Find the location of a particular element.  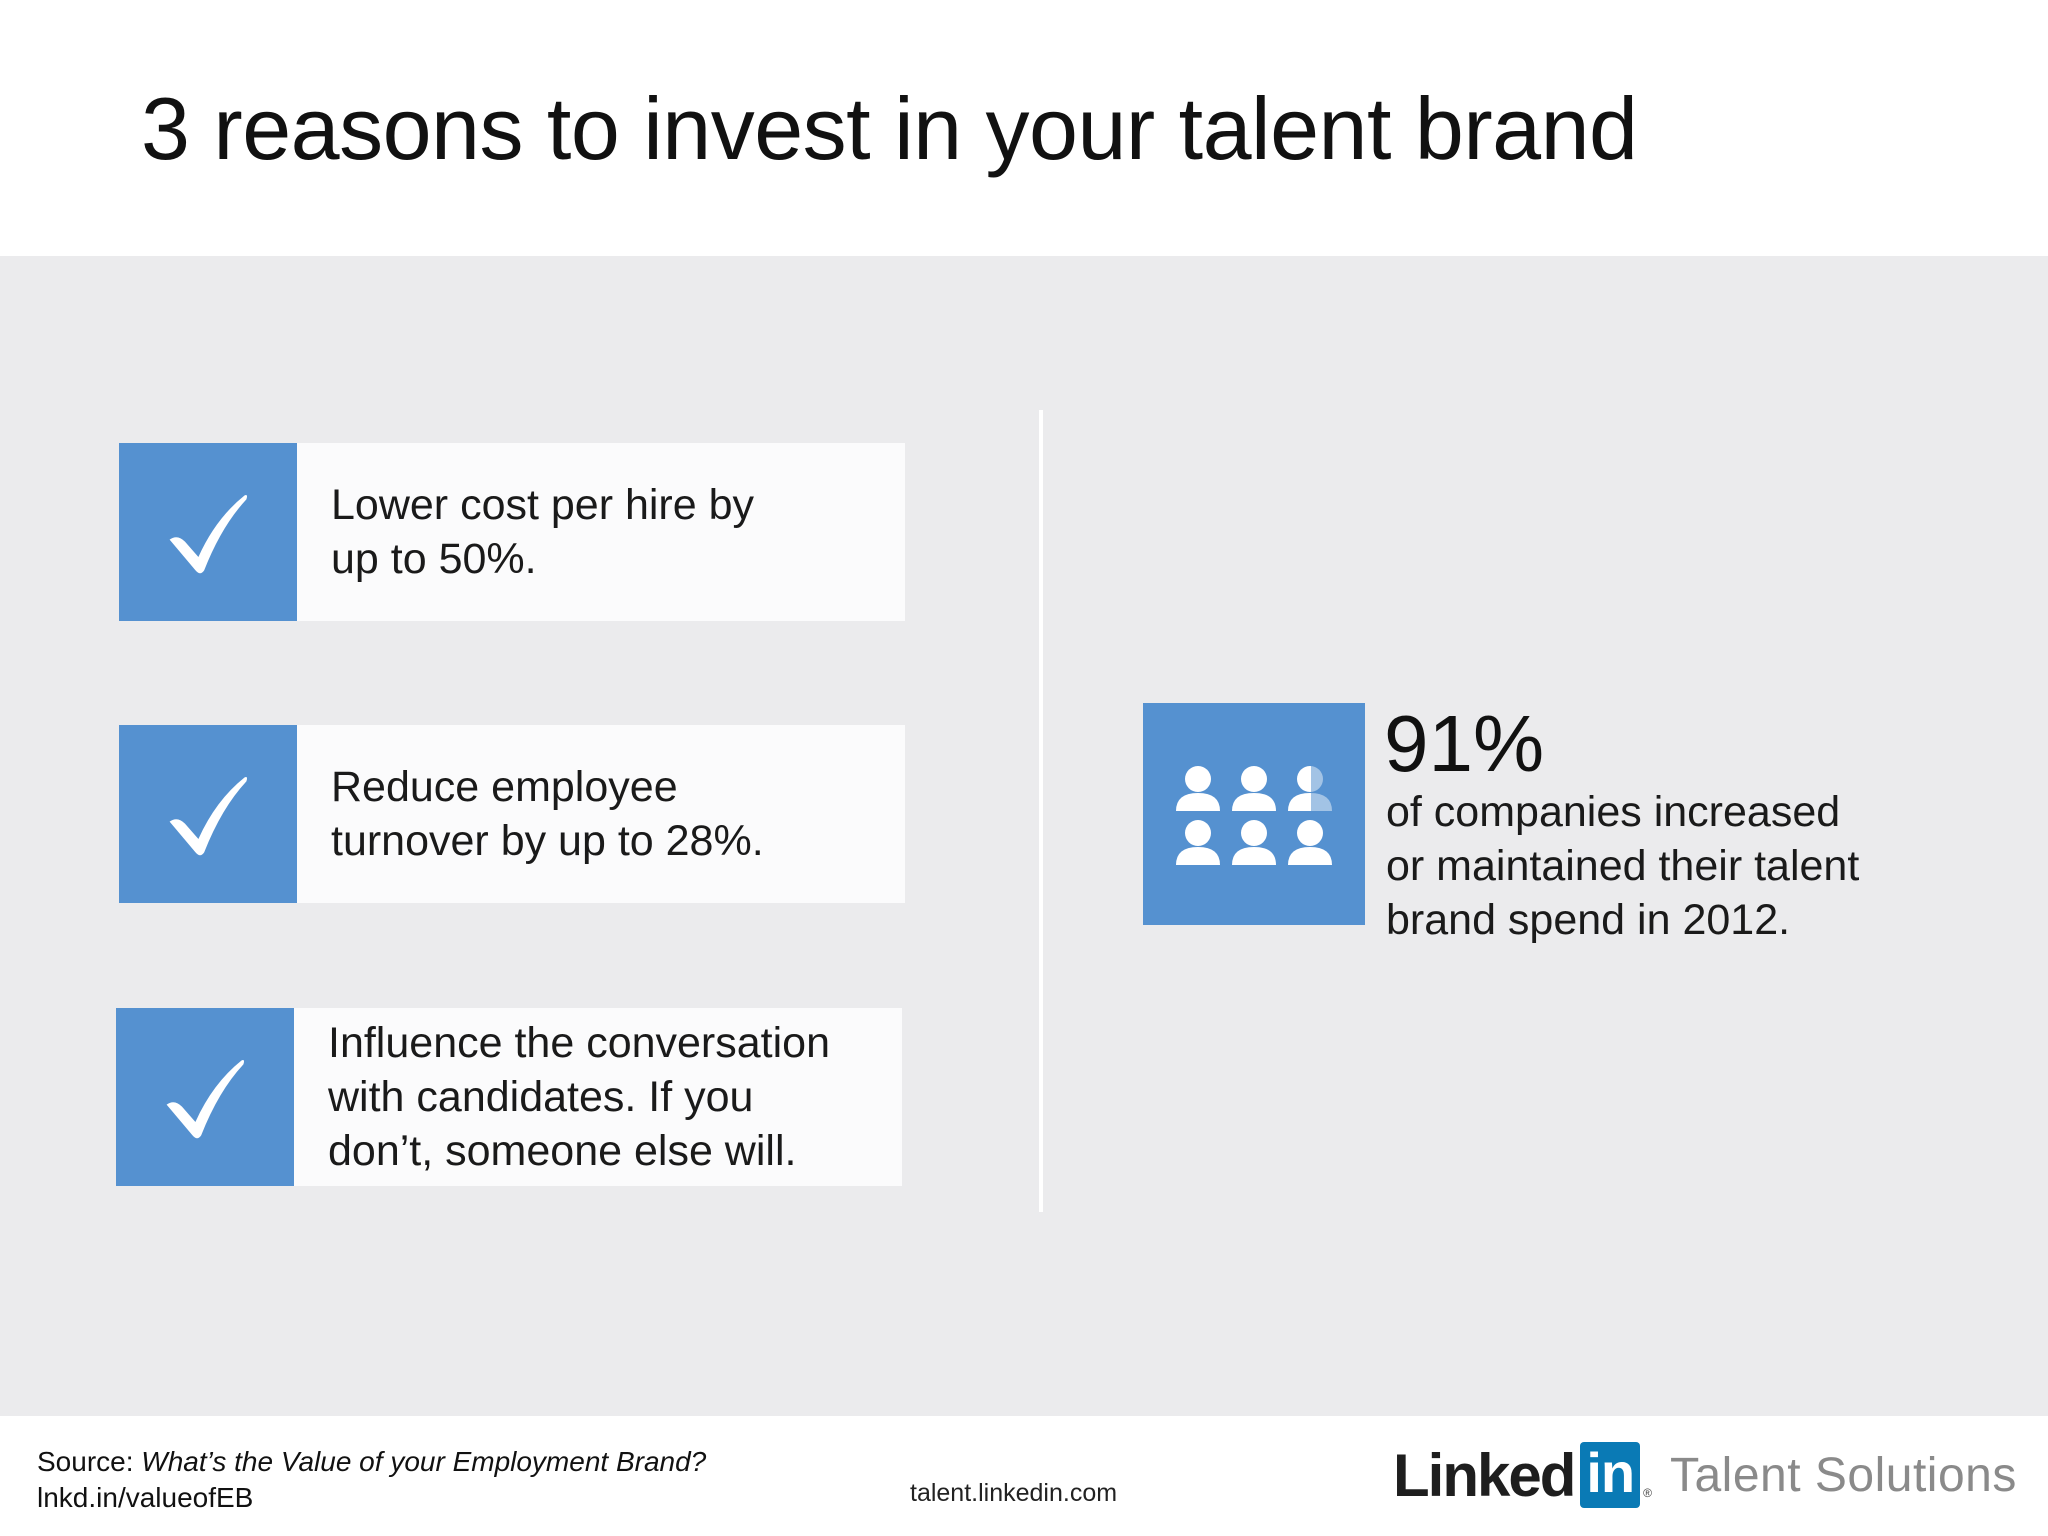

linkedin-talent-solutions-logo: Linked in ® Talent Solutions is located at coordinates (1705, 1475).